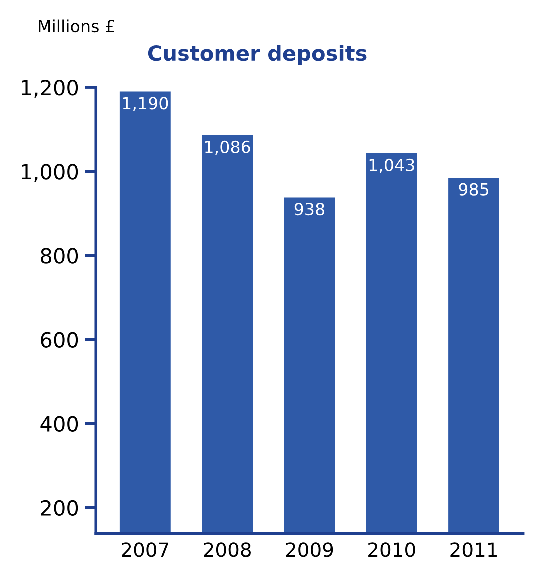 This screenshot has height=565, width=534. I want to click on y-tick-label: 800, so click(59, 256).